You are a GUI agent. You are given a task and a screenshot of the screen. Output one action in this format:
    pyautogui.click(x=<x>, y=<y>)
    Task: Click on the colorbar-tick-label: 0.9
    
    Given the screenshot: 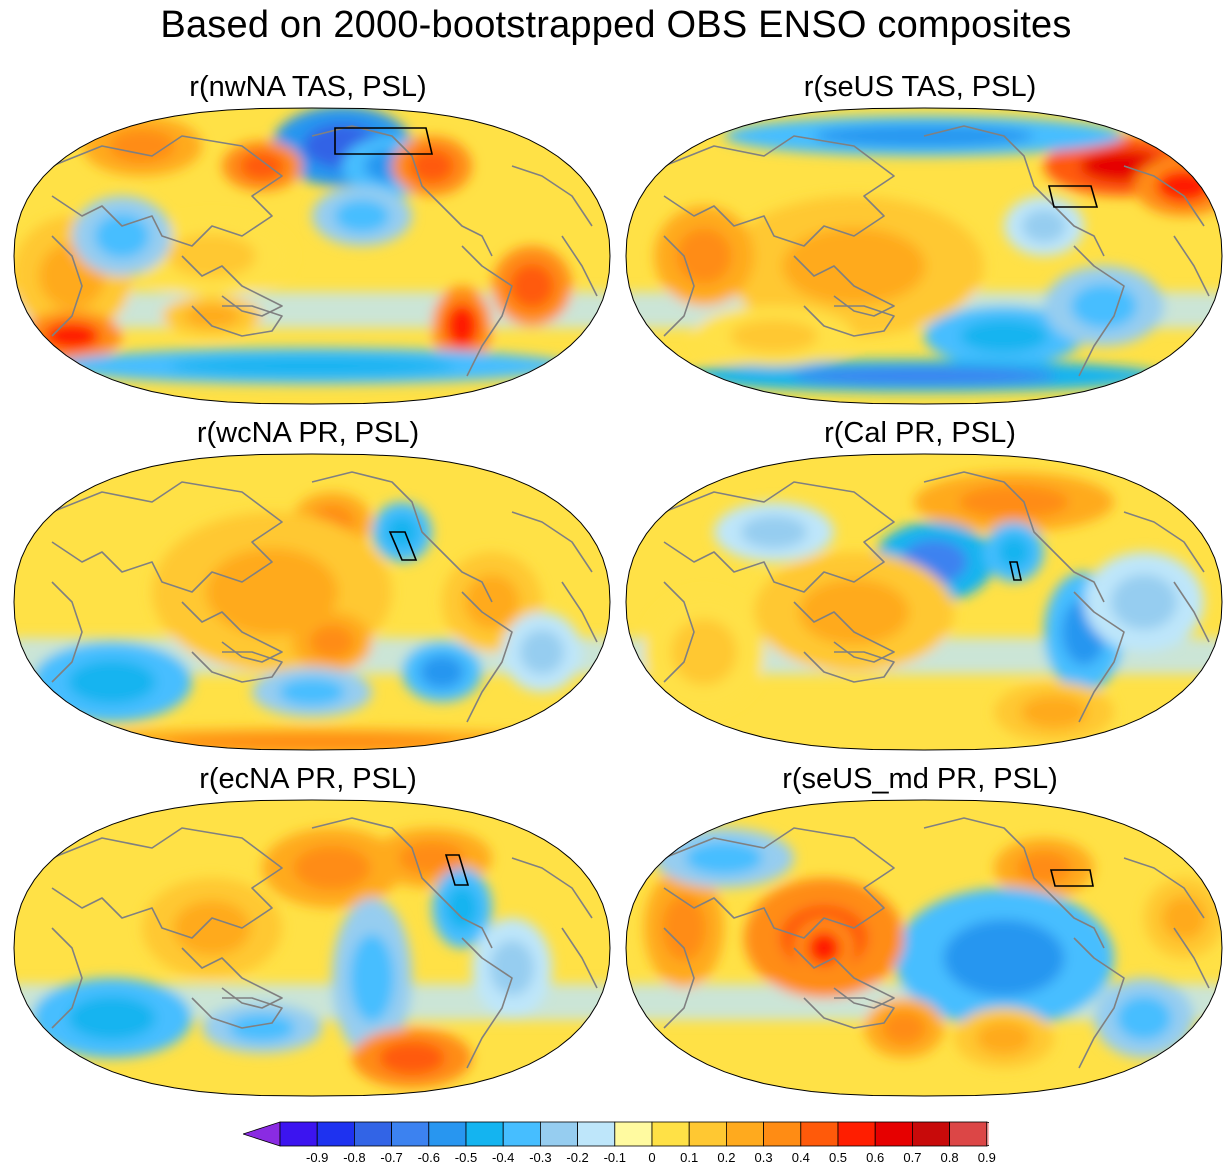 What is the action you would take?
    pyautogui.click(x=986, y=1157)
    